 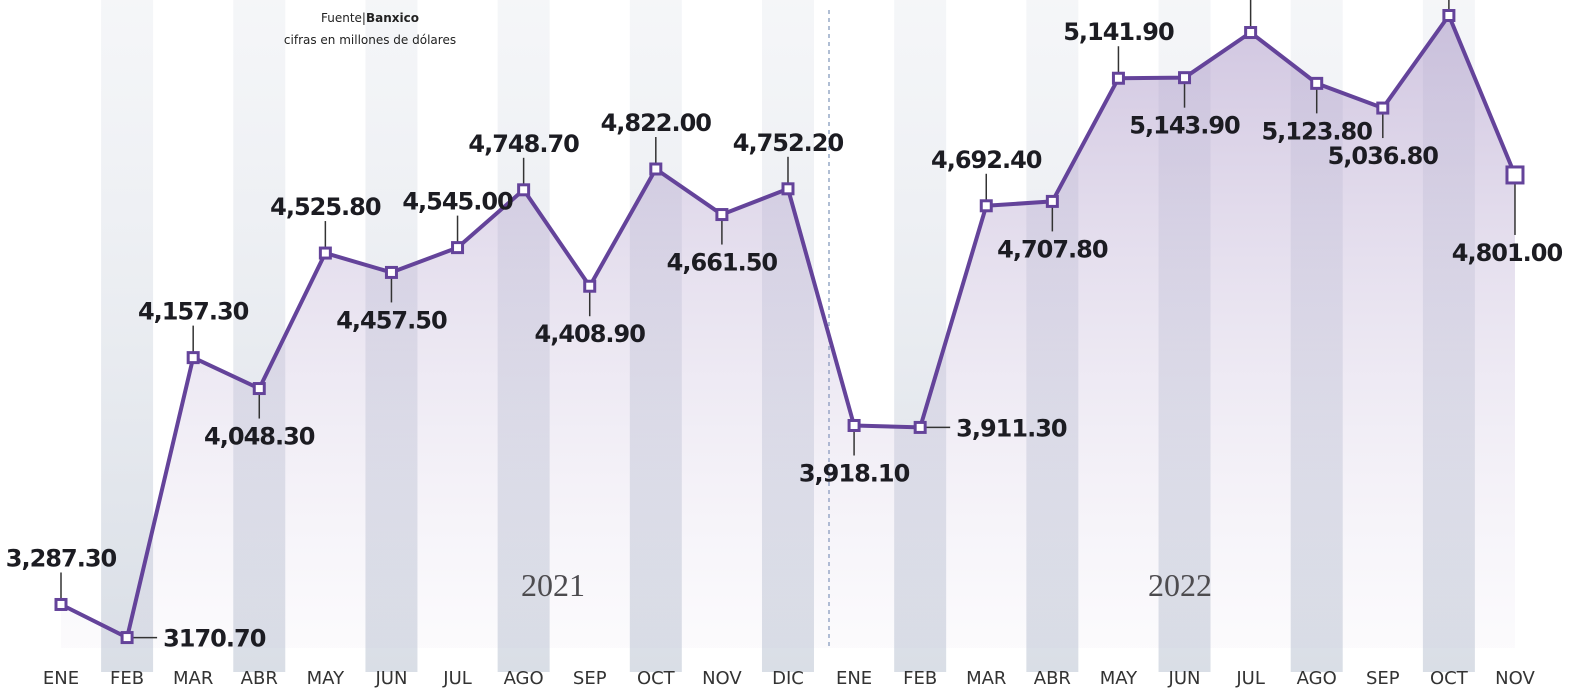 I want to click on data-label: 4,707.80, so click(x=1052, y=249).